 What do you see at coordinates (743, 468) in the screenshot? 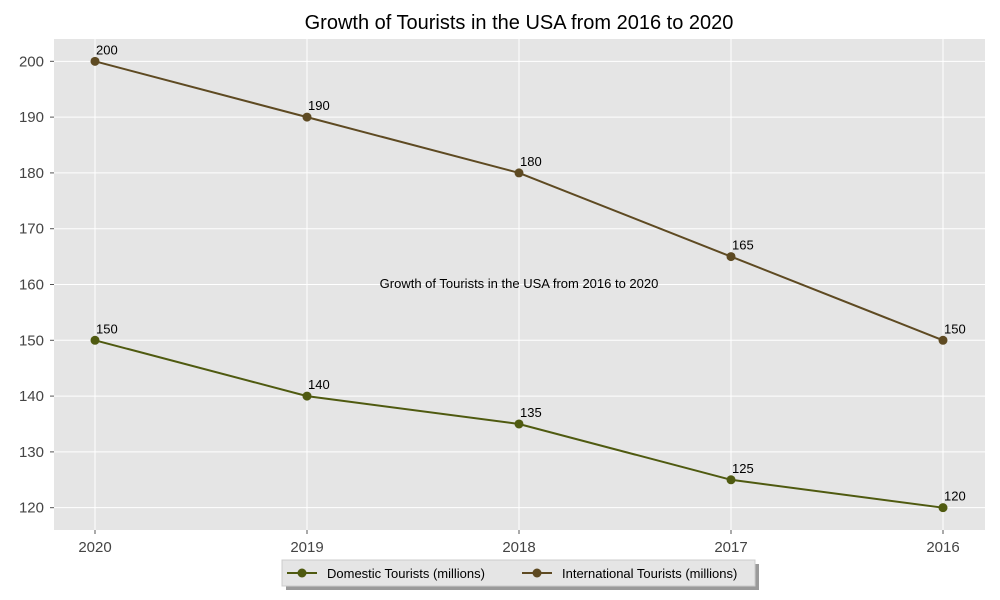
I see `data-label: 125` at bounding box center [743, 468].